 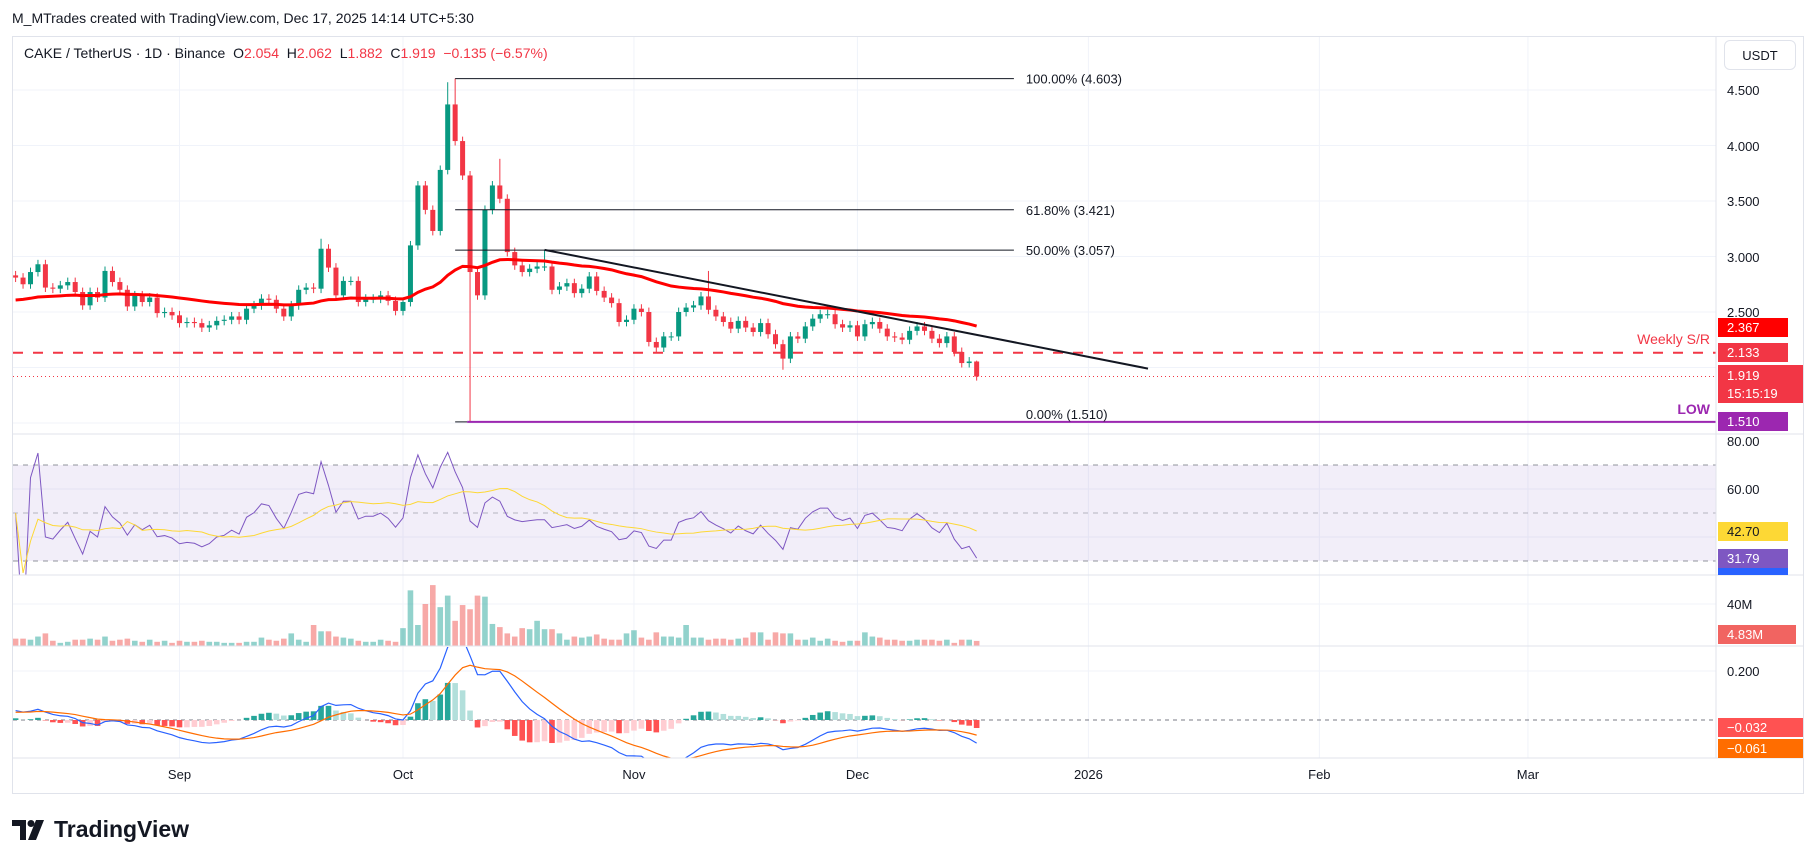 What do you see at coordinates (1074, 79) in the screenshot?
I see `fib-label-100: 100.00% (4.603)` at bounding box center [1074, 79].